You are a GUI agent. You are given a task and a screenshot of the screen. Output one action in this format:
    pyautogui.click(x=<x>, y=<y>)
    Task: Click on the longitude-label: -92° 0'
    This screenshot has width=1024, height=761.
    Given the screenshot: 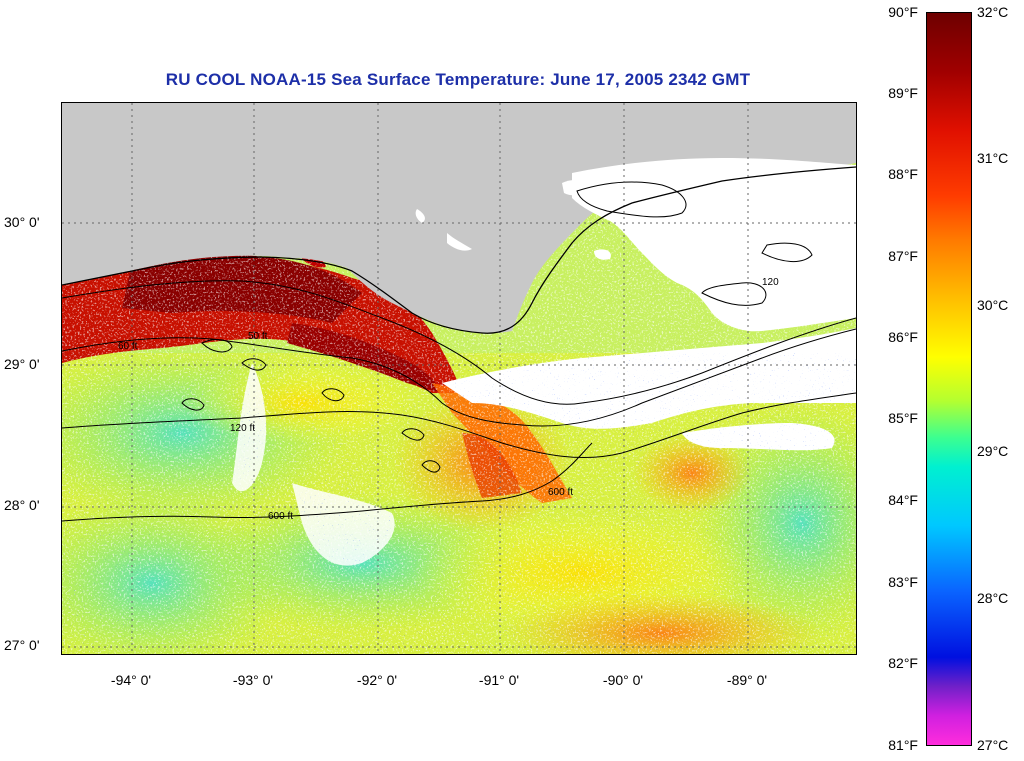 What is the action you would take?
    pyautogui.click(x=377, y=680)
    